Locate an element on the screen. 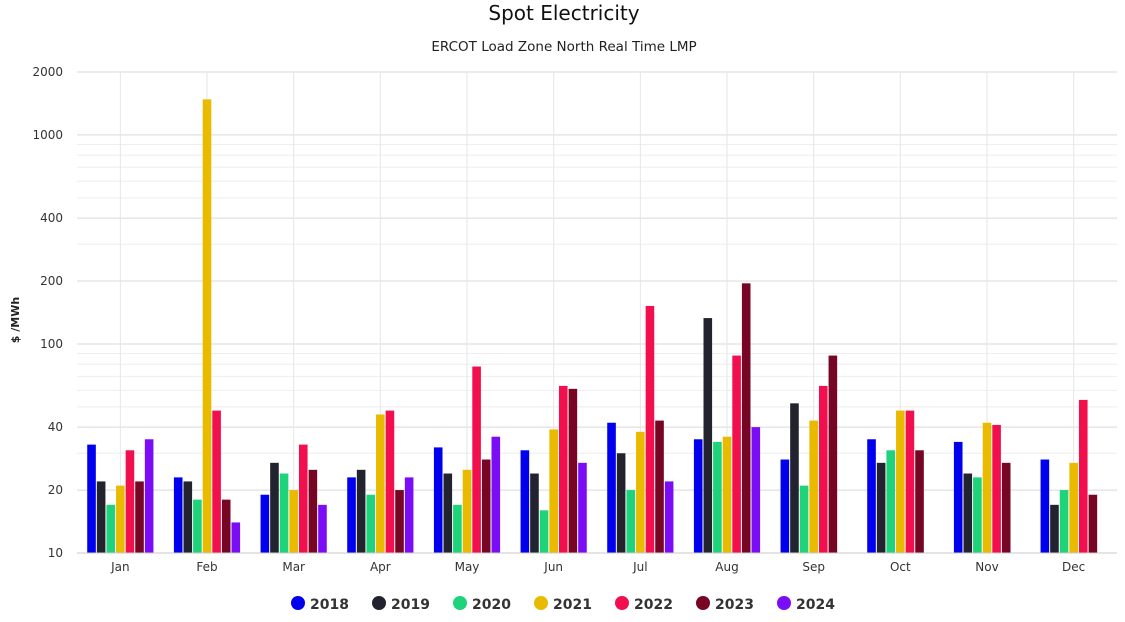 This screenshot has height=622, width=1125. legend-item-2024: 2024 is located at coordinates (806, 604).